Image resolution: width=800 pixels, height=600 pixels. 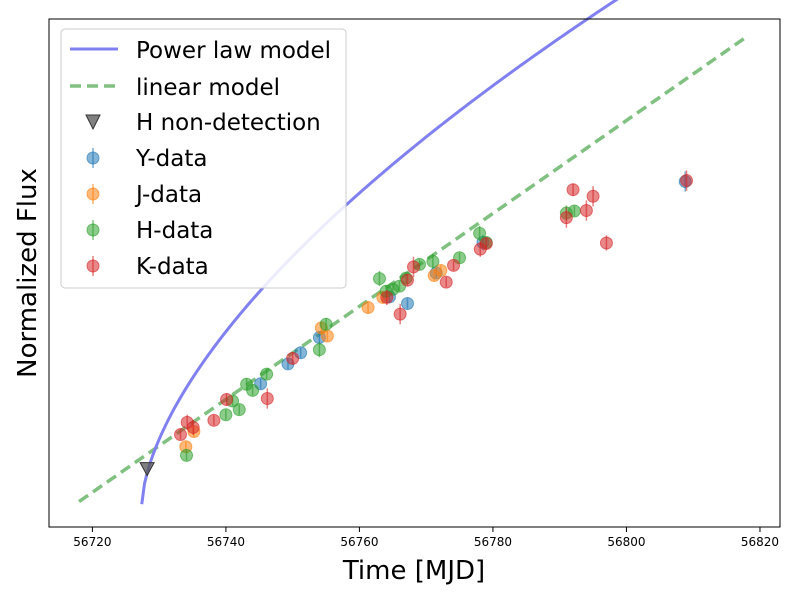 I want to click on x-tick-label: 56780, so click(x=493, y=542).